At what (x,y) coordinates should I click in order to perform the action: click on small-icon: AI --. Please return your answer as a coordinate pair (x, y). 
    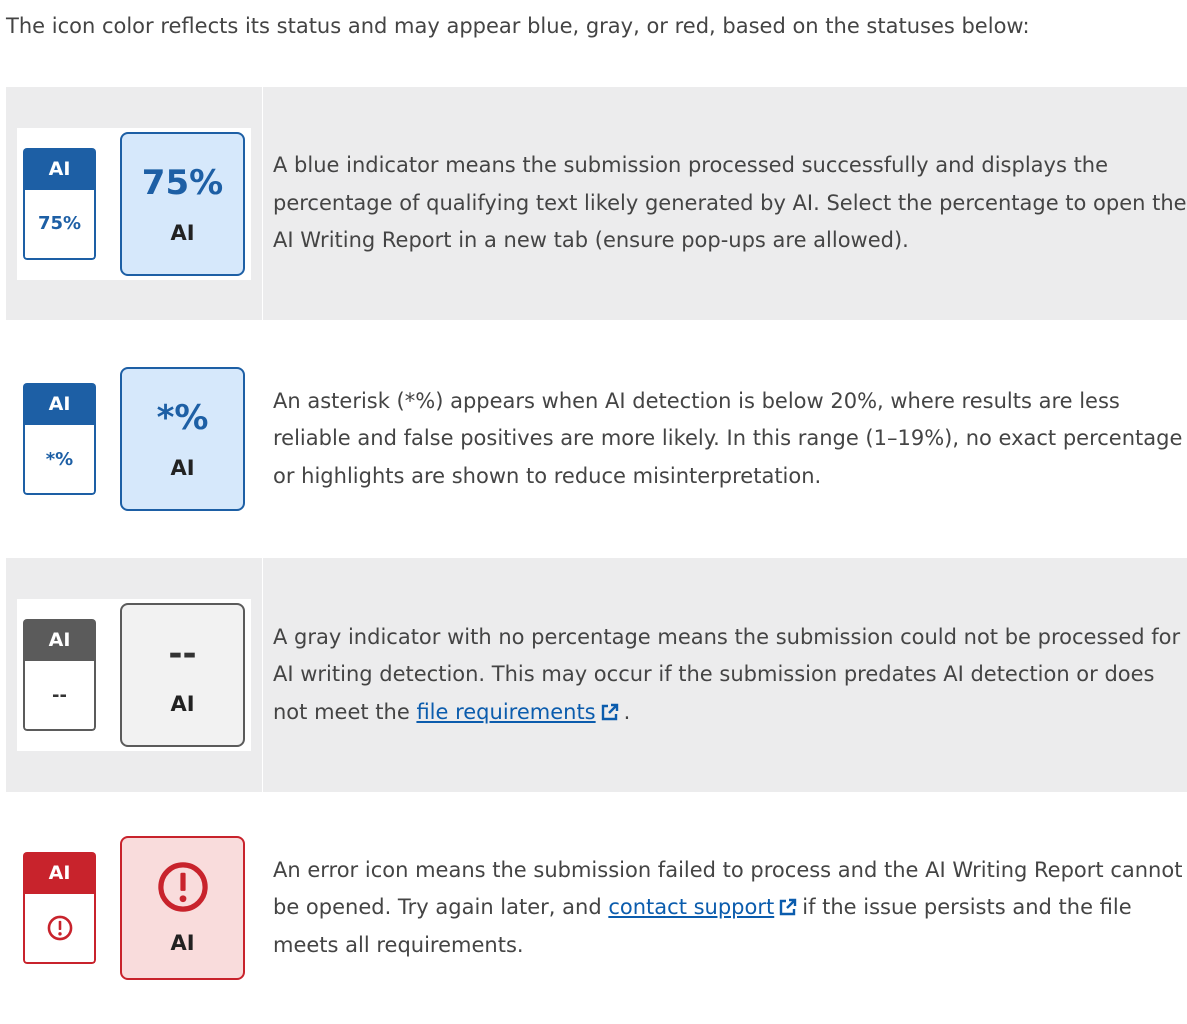
    Looking at the image, I should click on (59, 675).